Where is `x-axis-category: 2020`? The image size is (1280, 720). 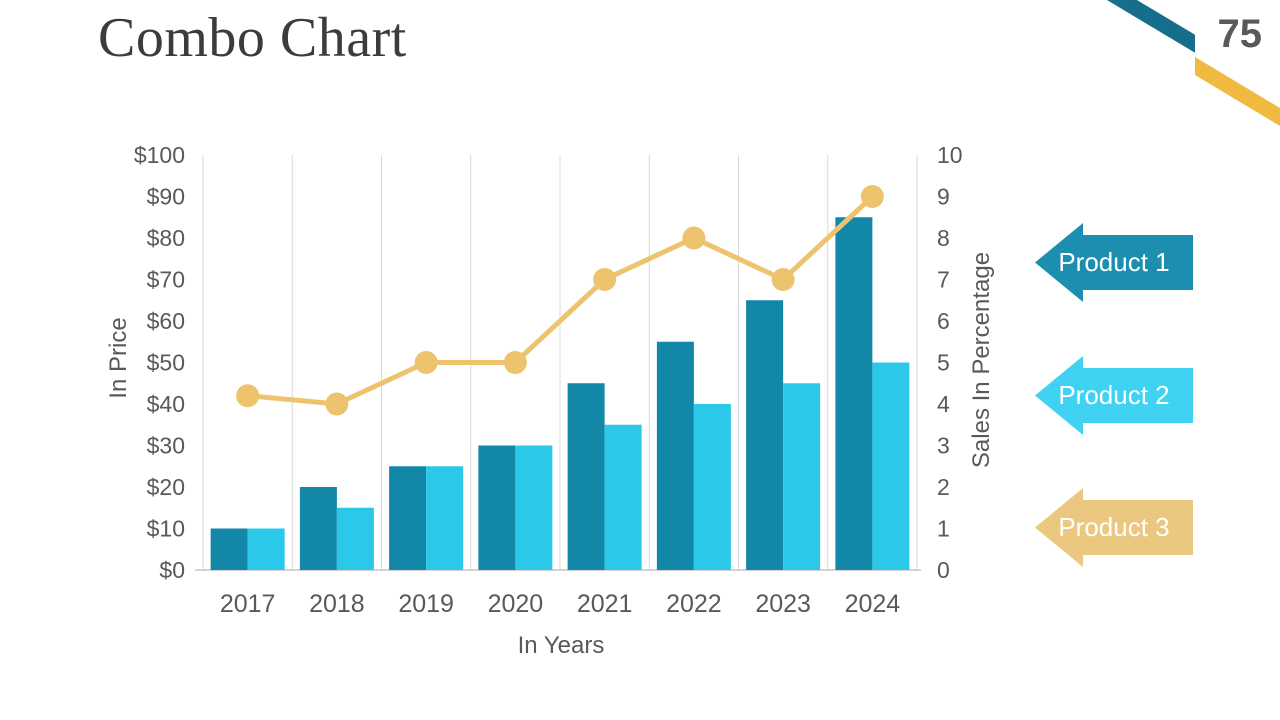
x-axis-category: 2020 is located at coordinates (516, 604).